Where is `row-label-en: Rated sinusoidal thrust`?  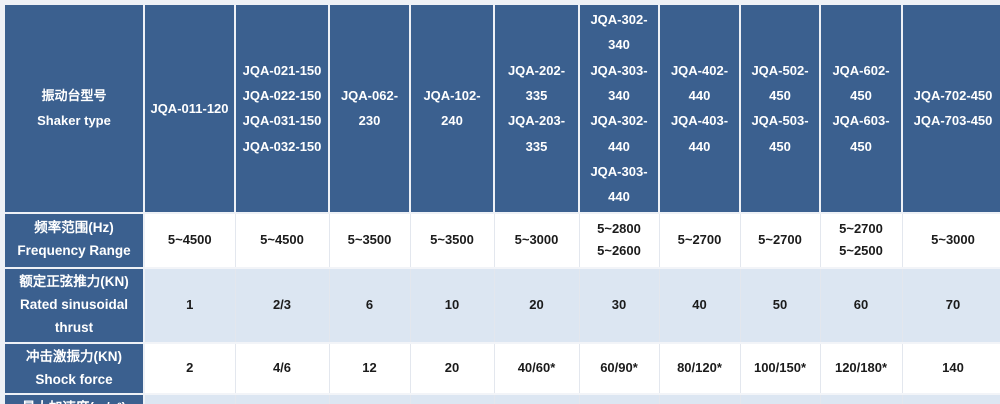 row-label-en: Rated sinusoidal thrust is located at coordinates (74, 315).